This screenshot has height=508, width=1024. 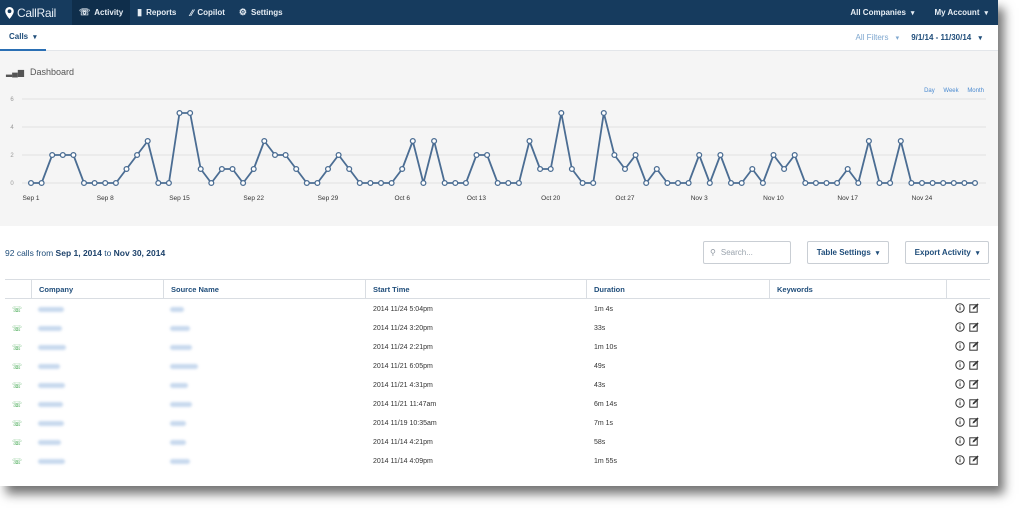 What do you see at coordinates (975, 91) in the screenshot?
I see `range-month: Month` at bounding box center [975, 91].